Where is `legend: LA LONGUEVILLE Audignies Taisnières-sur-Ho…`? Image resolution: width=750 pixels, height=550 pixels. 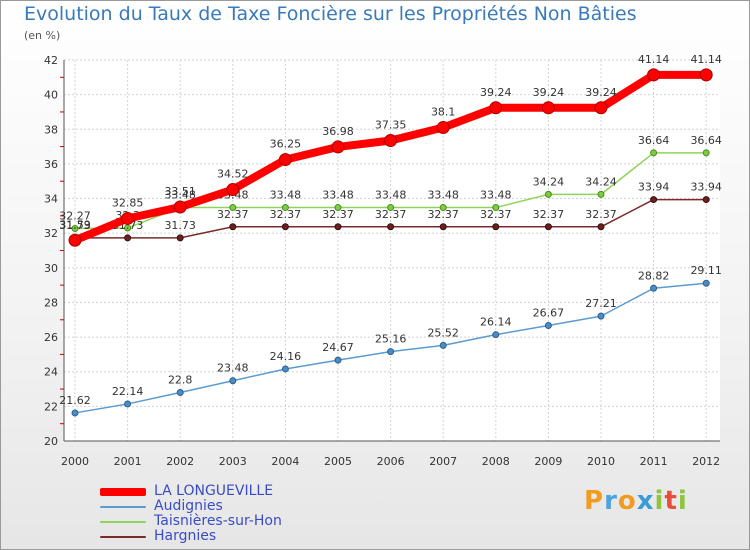 legend: LA LONGUEVILLE Audignies Taisnières-sur-Ho… is located at coordinates (191, 514).